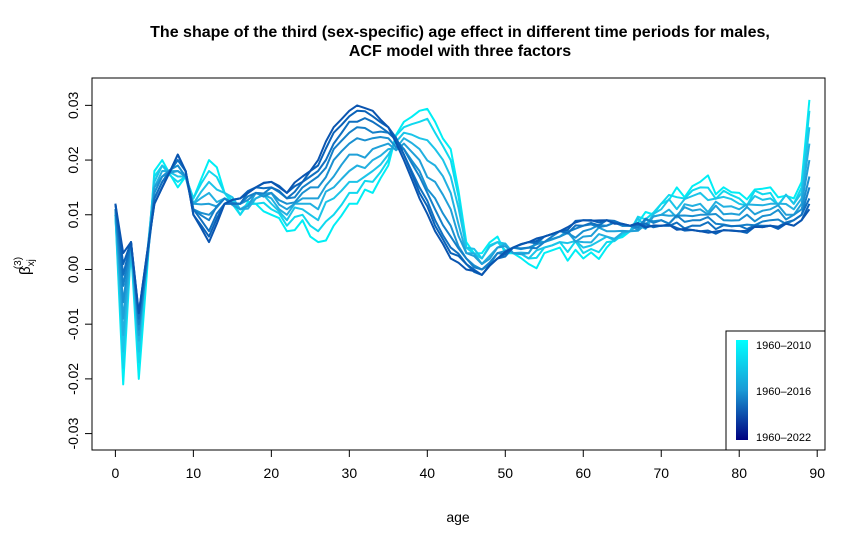 This screenshot has height=546, width=867. What do you see at coordinates (783, 438) in the screenshot?
I see `legend-label-bottom: 1960–2022` at bounding box center [783, 438].